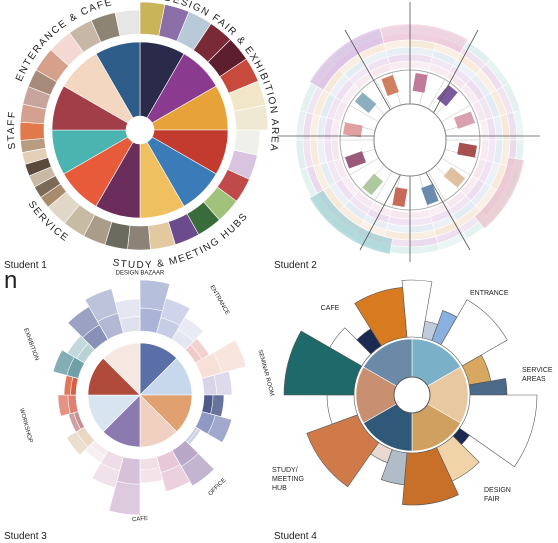 Image resolution: width=558 pixels, height=543 pixels. Describe the element at coordinates (30, 344) in the screenshot. I see `spoke-label: EXHIBITION` at that location.